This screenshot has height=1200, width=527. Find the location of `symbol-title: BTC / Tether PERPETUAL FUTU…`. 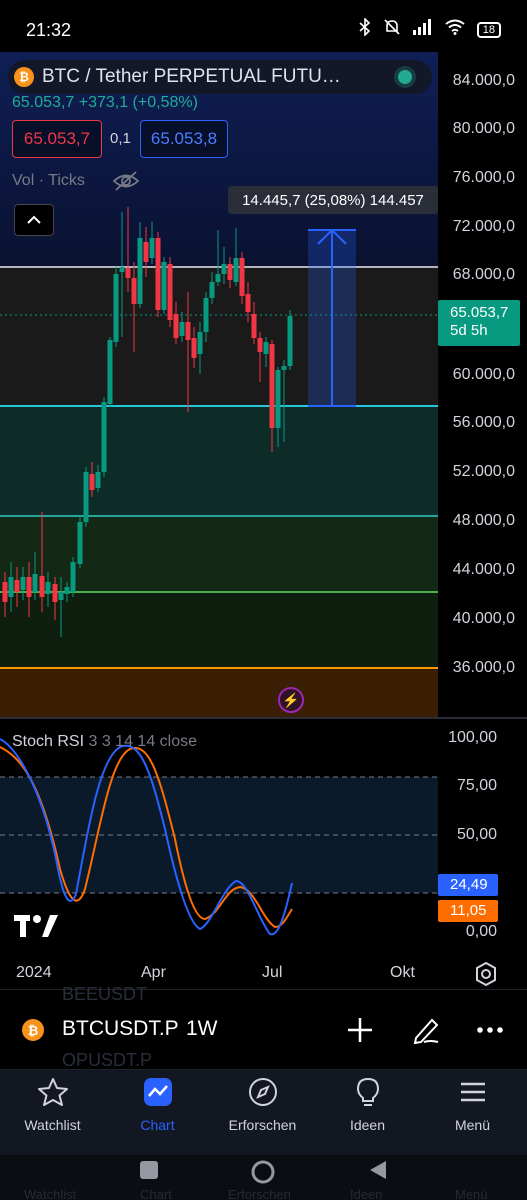

symbol-title: BTC / Tether PERPETUAL FUTU… is located at coordinates (191, 76).